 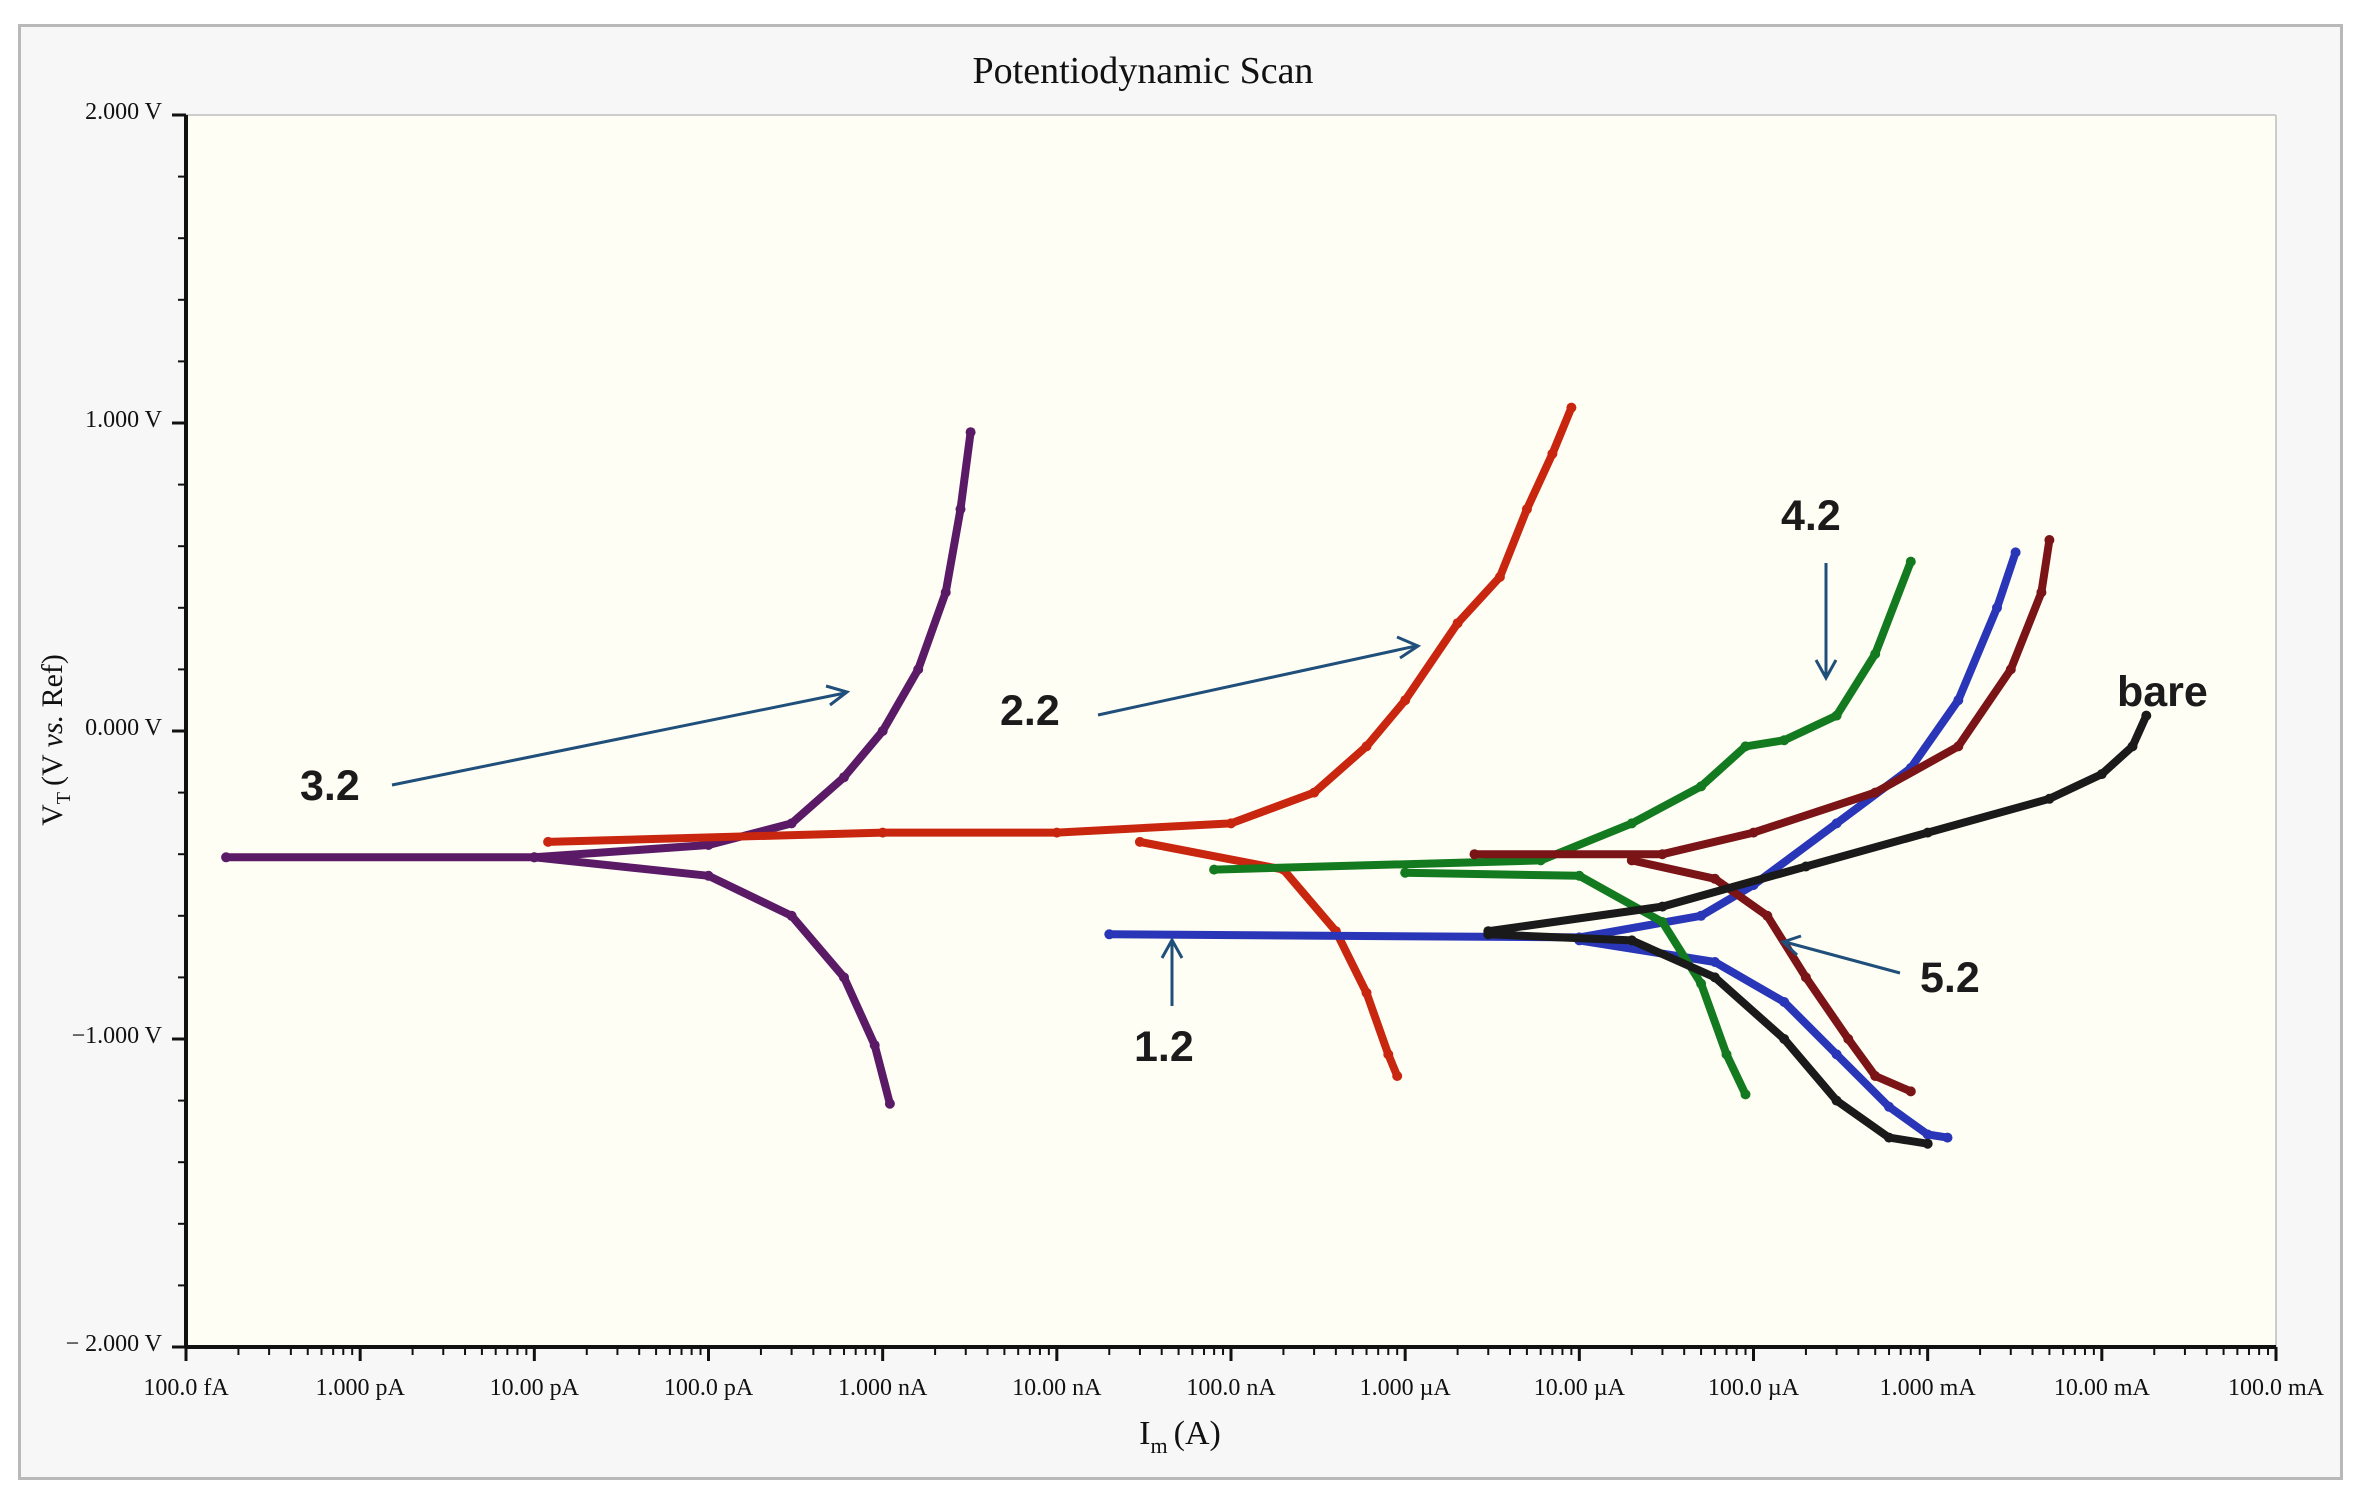 What do you see at coordinates (2276, 1388) in the screenshot?
I see `x-tick-label: 100.0 mA` at bounding box center [2276, 1388].